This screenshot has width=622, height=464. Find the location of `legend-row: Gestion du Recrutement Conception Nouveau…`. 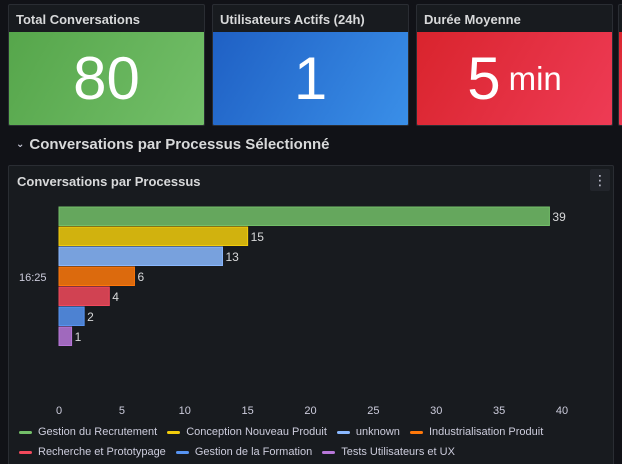

legend-row: Gestion du Recrutement Conception Nouveau… is located at coordinates (314, 432).